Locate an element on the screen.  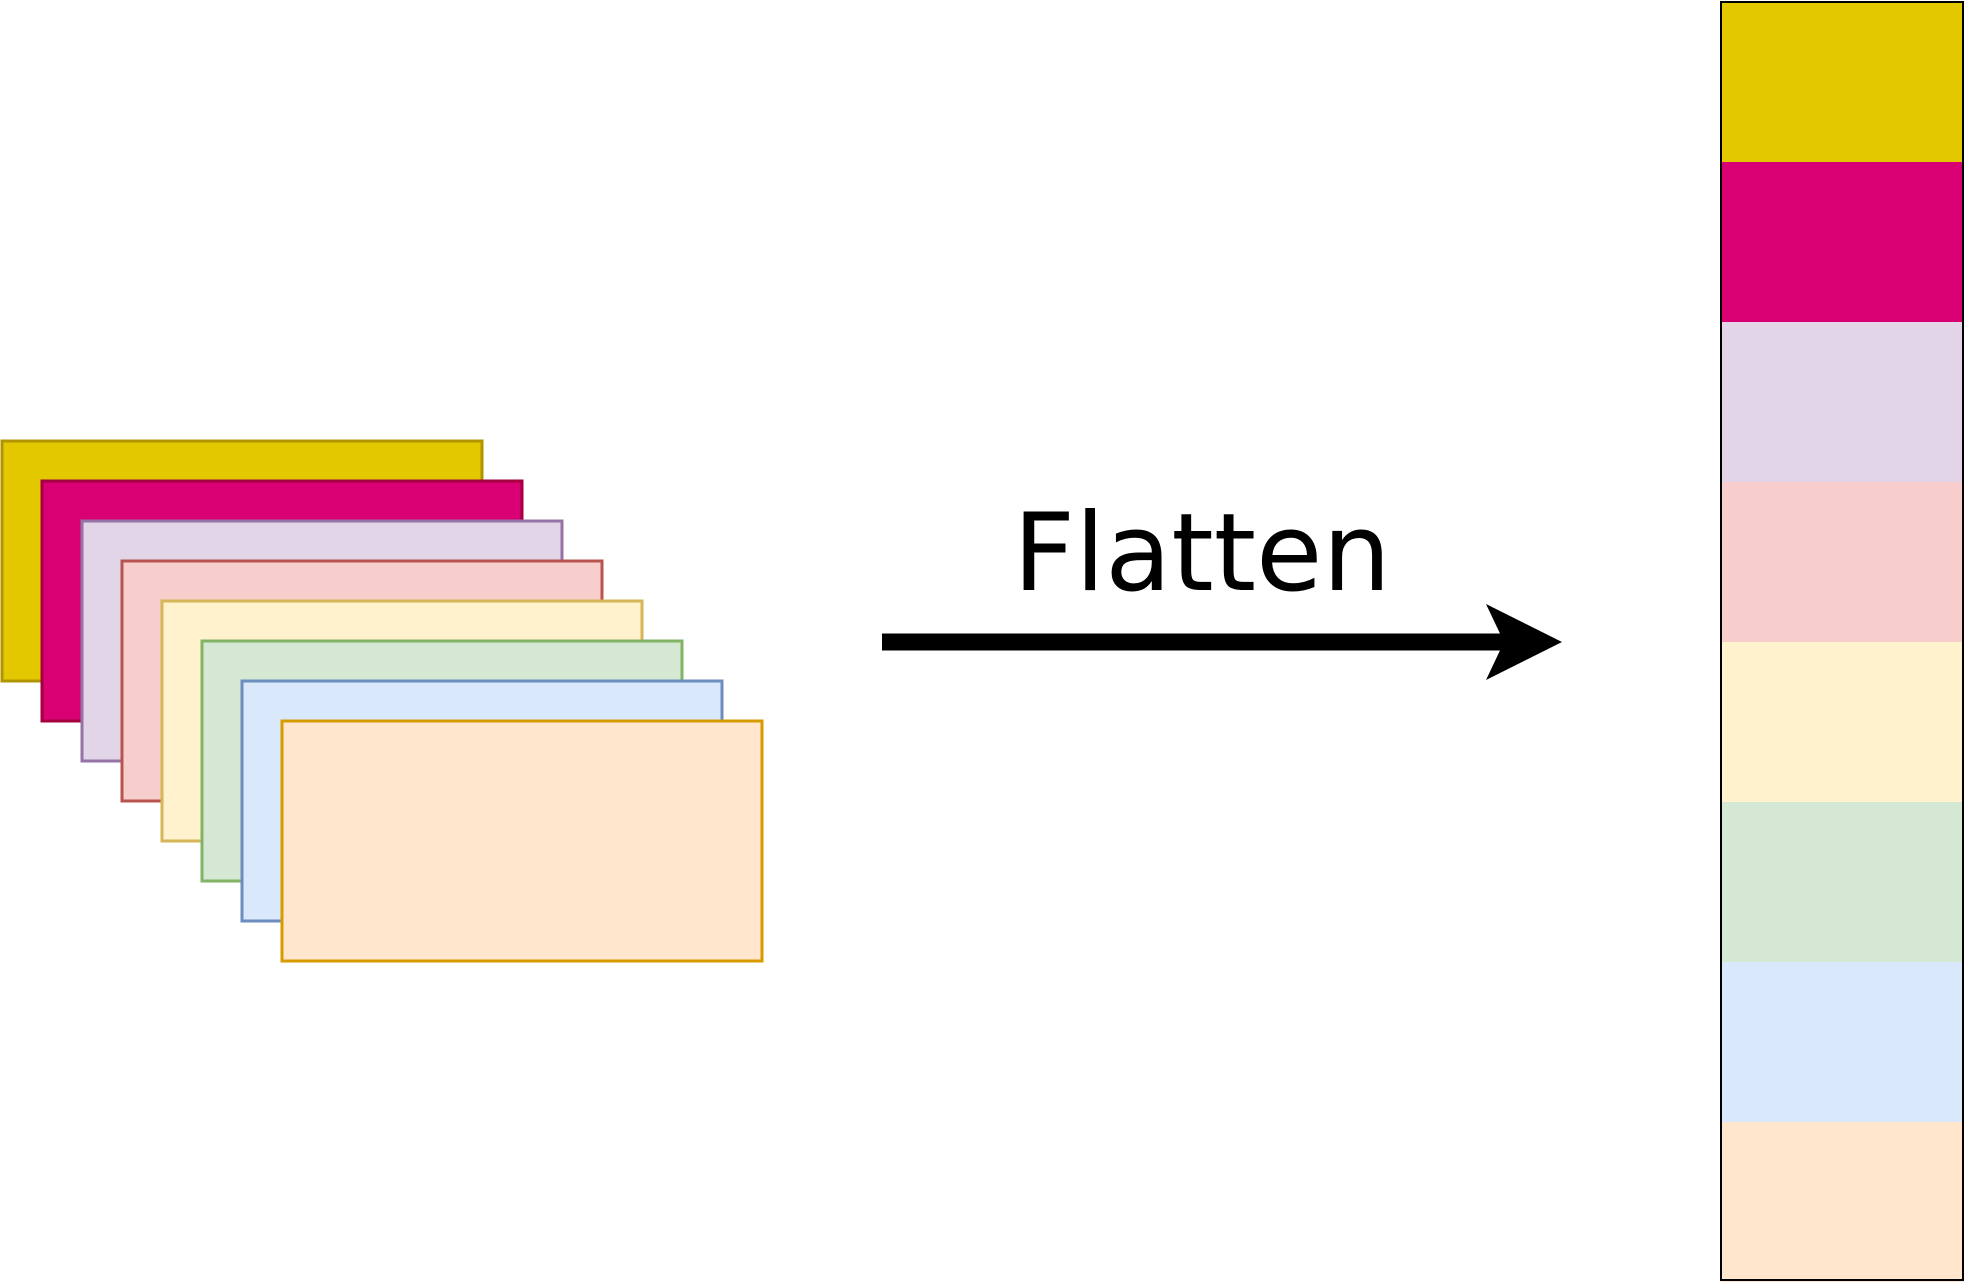
flatten-arrow is located at coordinates (1222, 642).